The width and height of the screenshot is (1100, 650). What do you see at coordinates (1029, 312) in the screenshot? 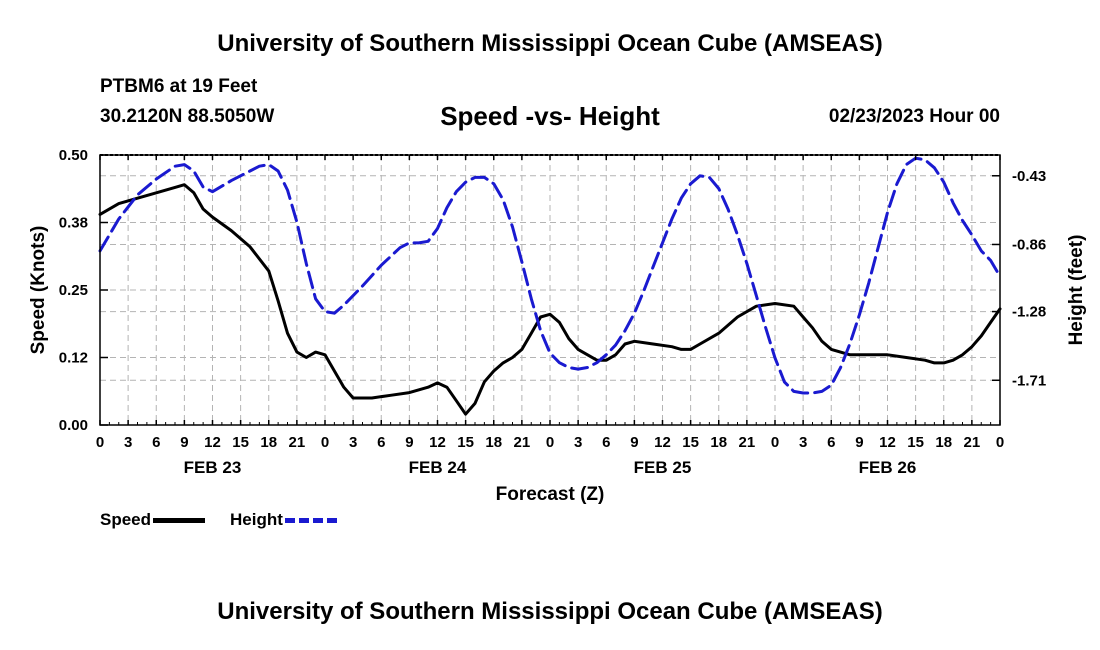
I see `y2-tick-label: -1.28` at bounding box center [1029, 312].